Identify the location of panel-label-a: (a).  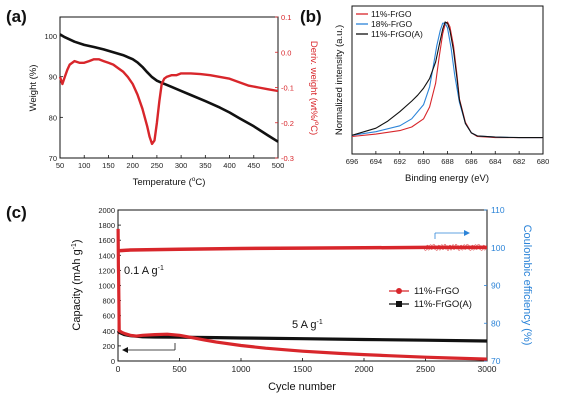
(16, 16).